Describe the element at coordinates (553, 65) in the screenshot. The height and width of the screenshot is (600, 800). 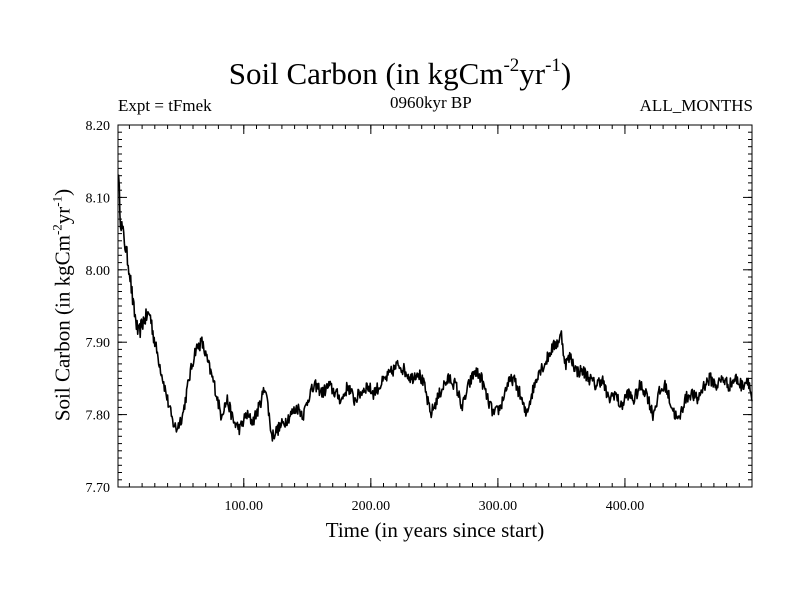
I see `title-exp-2: -1` at that location.